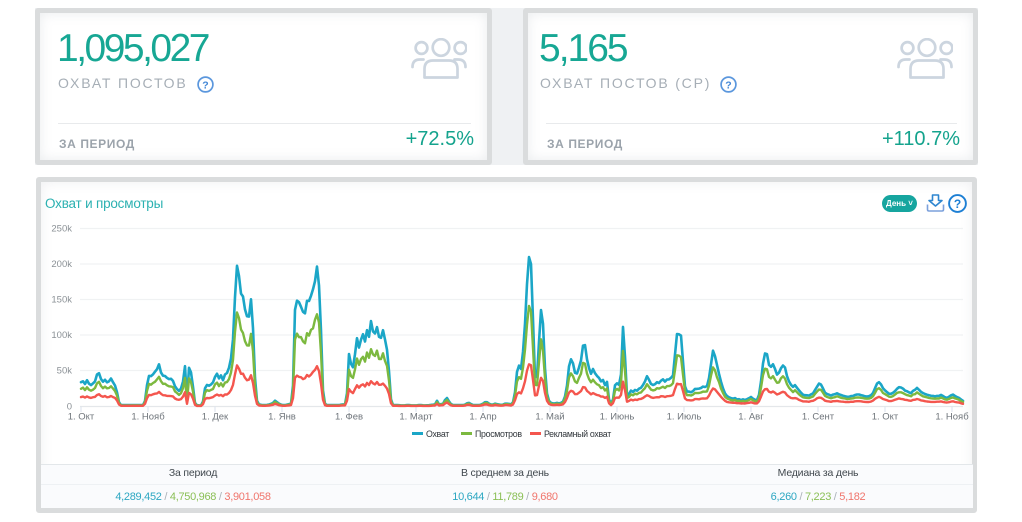 The width and height of the screenshot is (1022, 522). Describe the element at coordinates (65, 371) in the screenshot. I see `svg-text: 50k` at that location.